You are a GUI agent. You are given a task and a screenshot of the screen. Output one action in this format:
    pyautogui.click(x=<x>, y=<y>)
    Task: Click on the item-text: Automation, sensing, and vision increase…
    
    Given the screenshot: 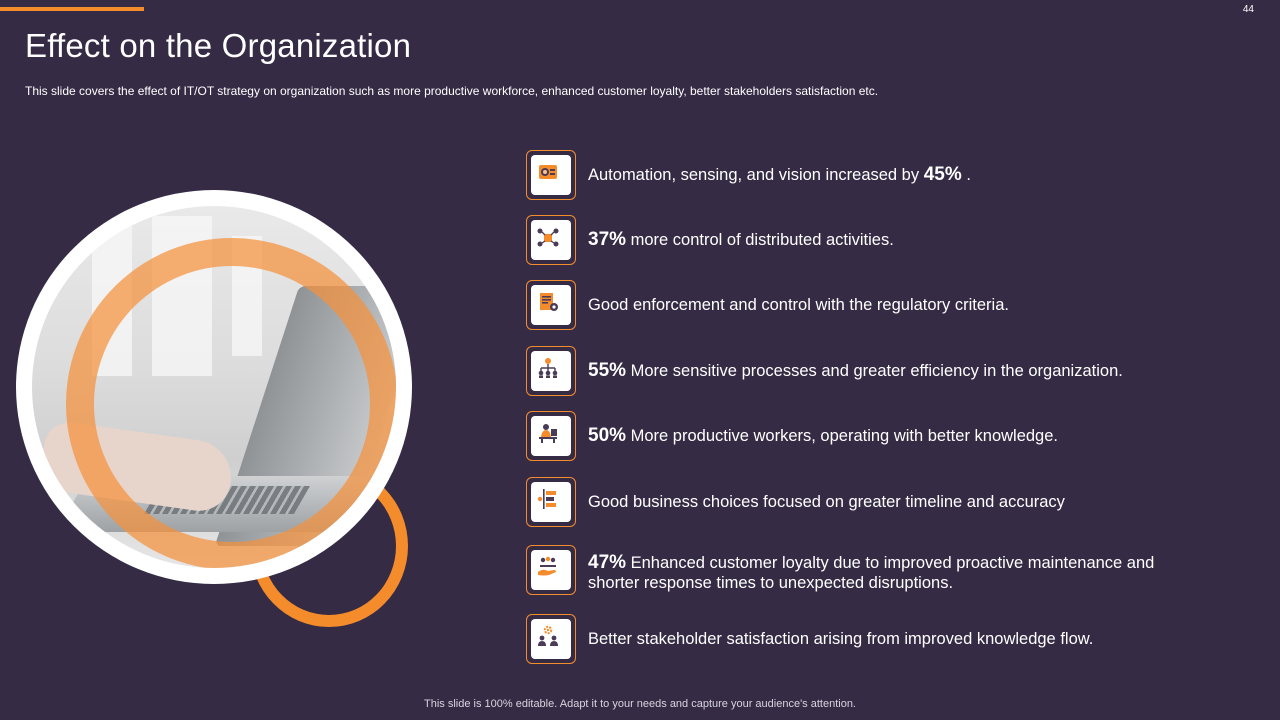 What is the action you would take?
    pyautogui.click(x=756, y=175)
    